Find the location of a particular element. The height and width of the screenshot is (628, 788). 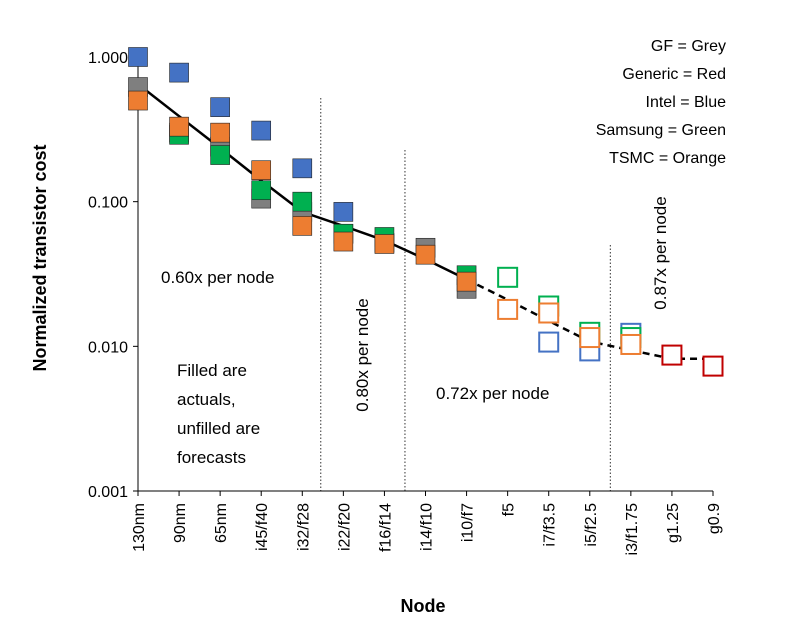

legend-entry-gf: GF = Grey is located at coordinates (688, 46).